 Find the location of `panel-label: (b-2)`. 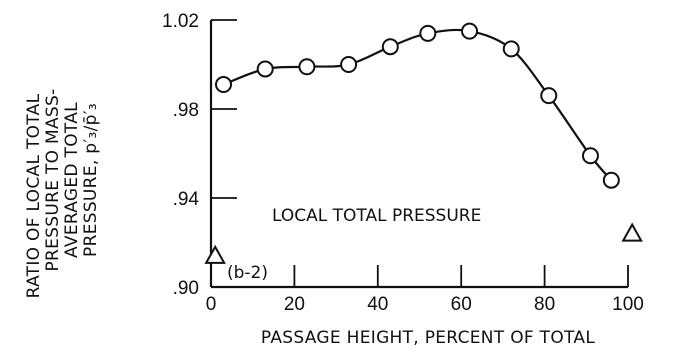

panel-label: (b-2) is located at coordinates (247, 273).